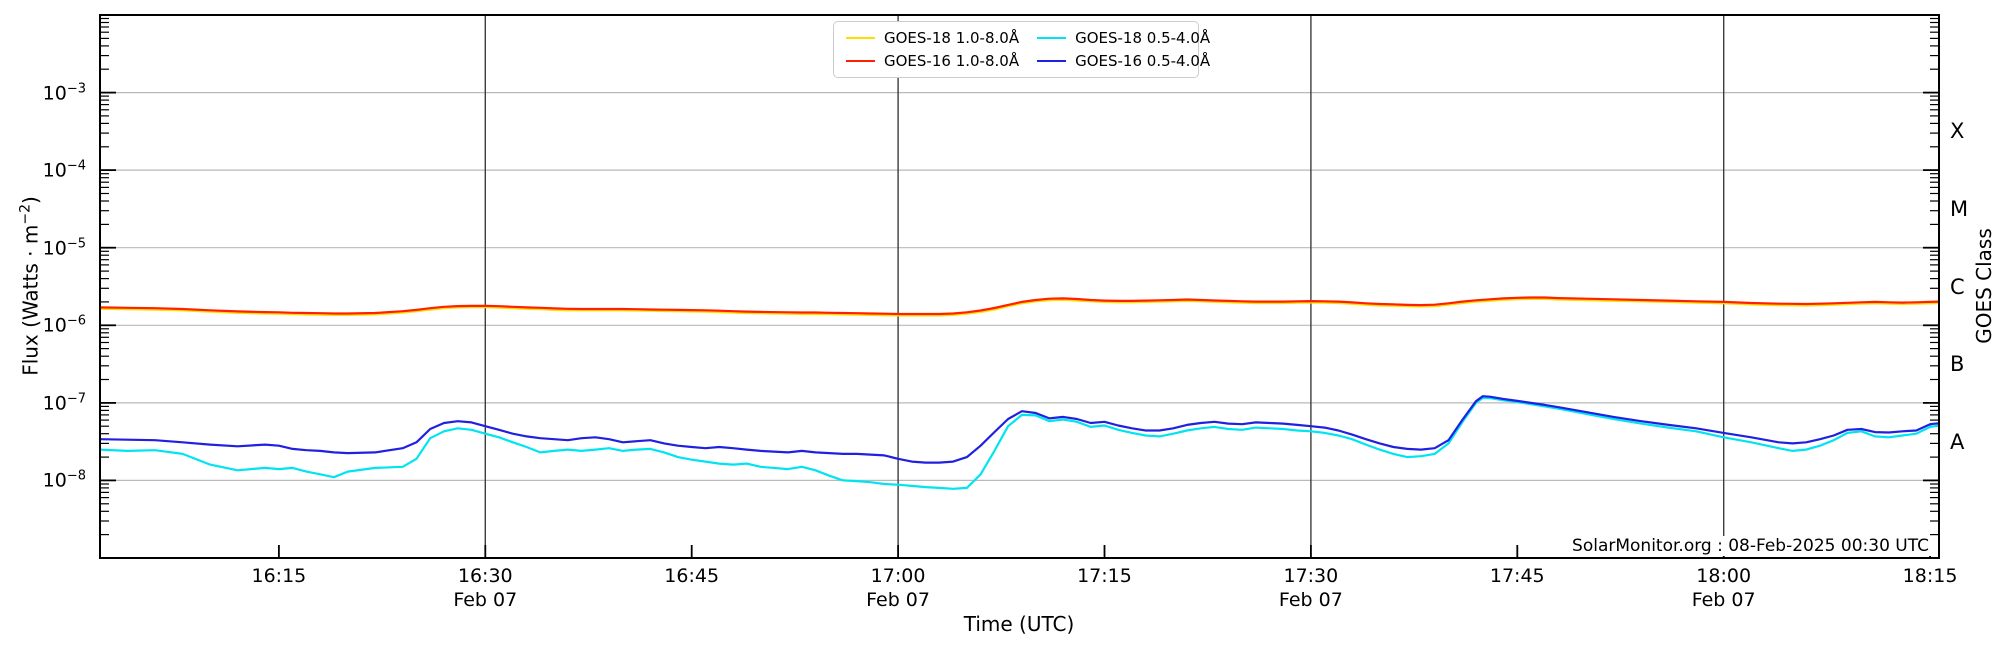  What do you see at coordinates (1723, 588) in the screenshot?
I see `x-tick-1800: 18:00 Feb 07` at bounding box center [1723, 588].